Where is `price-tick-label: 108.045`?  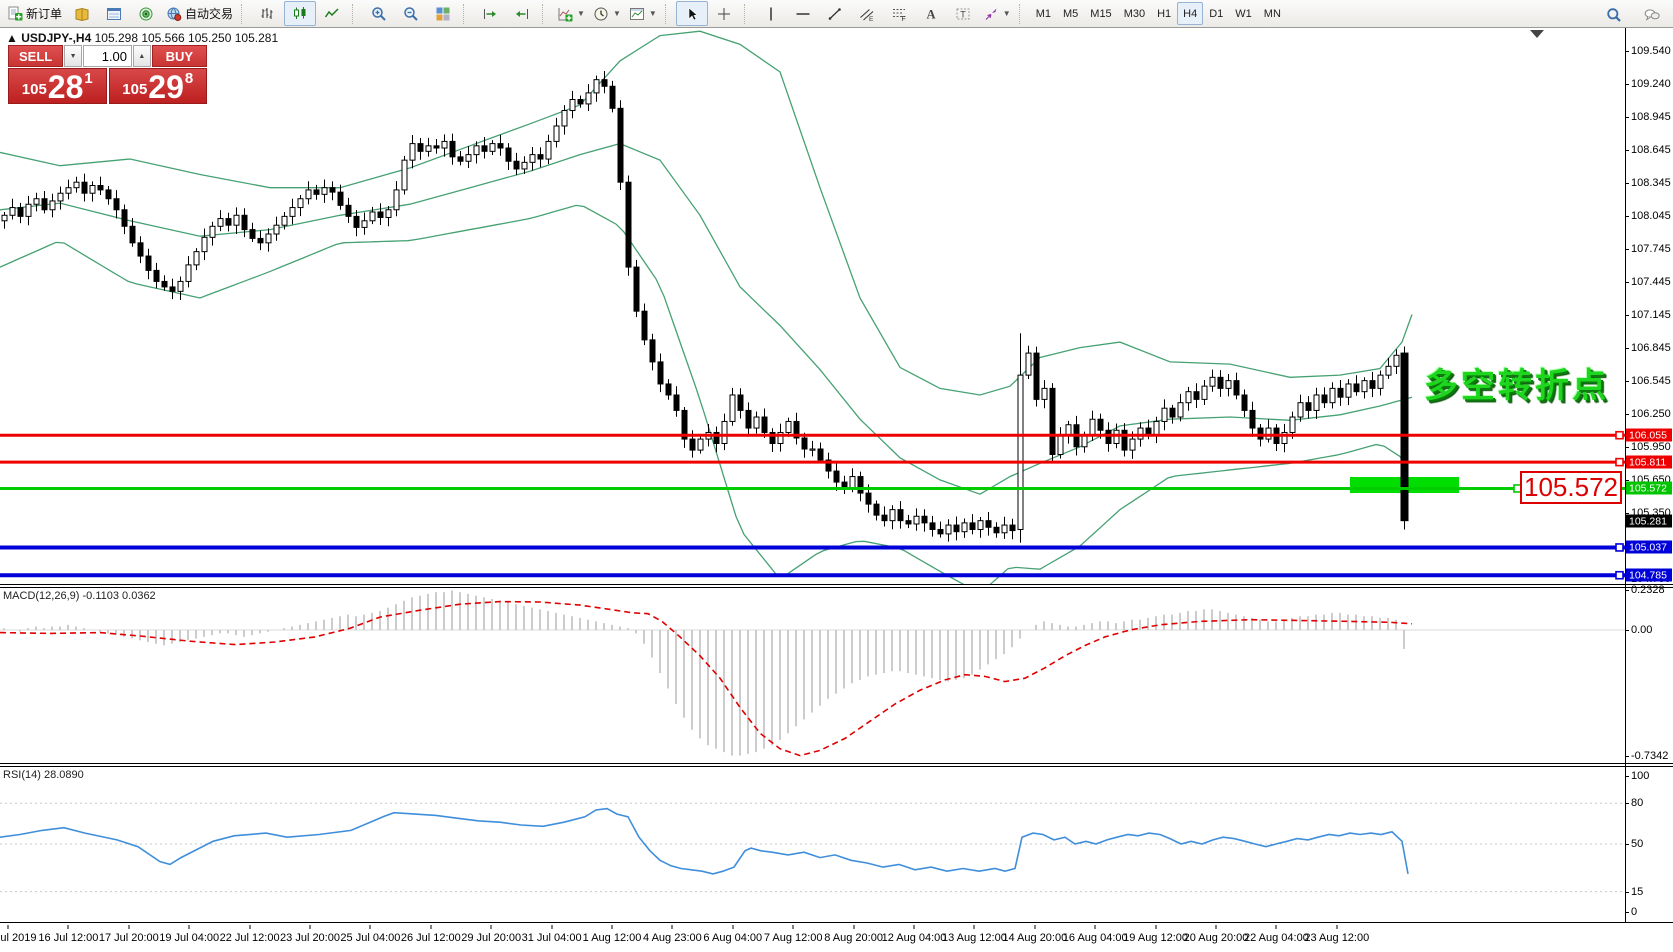 price-tick-label: 108.045 is located at coordinates (1651, 216).